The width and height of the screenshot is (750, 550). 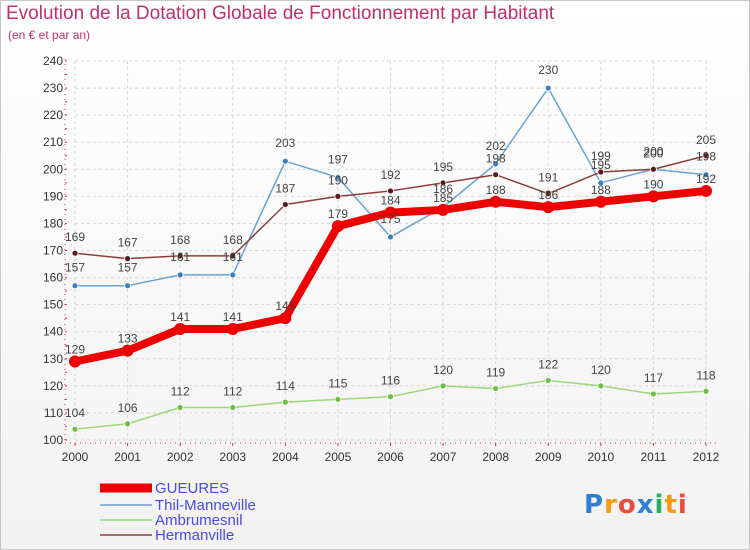 What do you see at coordinates (443, 198) in the screenshot?
I see `data-label: 185` at bounding box center [443, 198].